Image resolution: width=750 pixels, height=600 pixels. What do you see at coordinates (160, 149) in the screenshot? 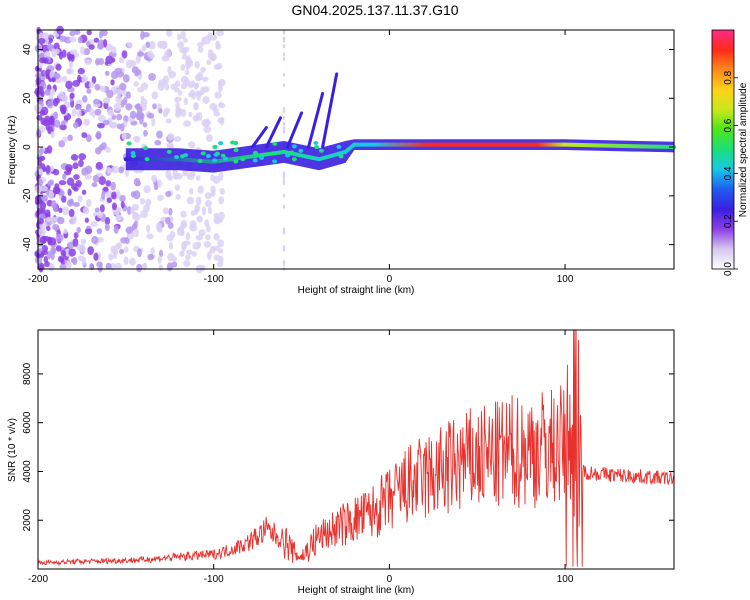
I see `noise-blobs` at bounding box center [160, 149].